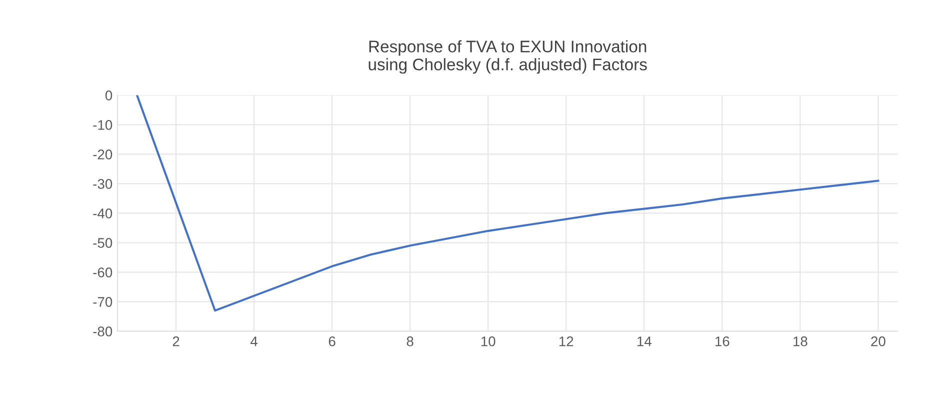  Describe the element at coordinates (102, 302) in the screenshot. I see `y-tick-label: -70` at that location.